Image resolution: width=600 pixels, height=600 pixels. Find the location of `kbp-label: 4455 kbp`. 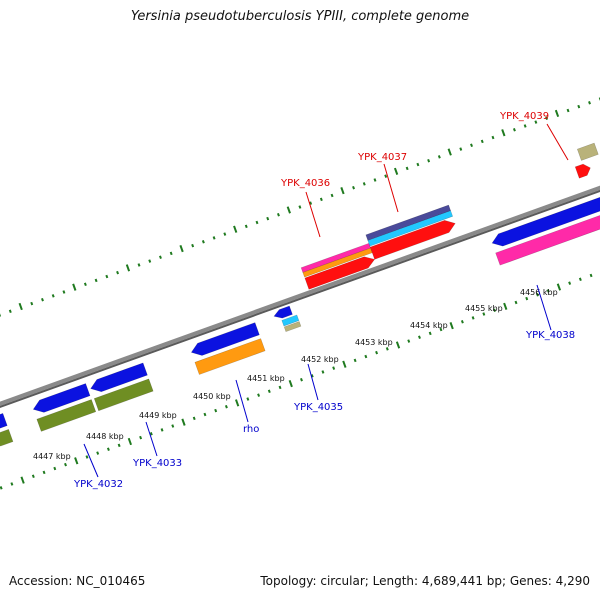

kbp-label: 4455 kbp is located at coordinates (484, 308).